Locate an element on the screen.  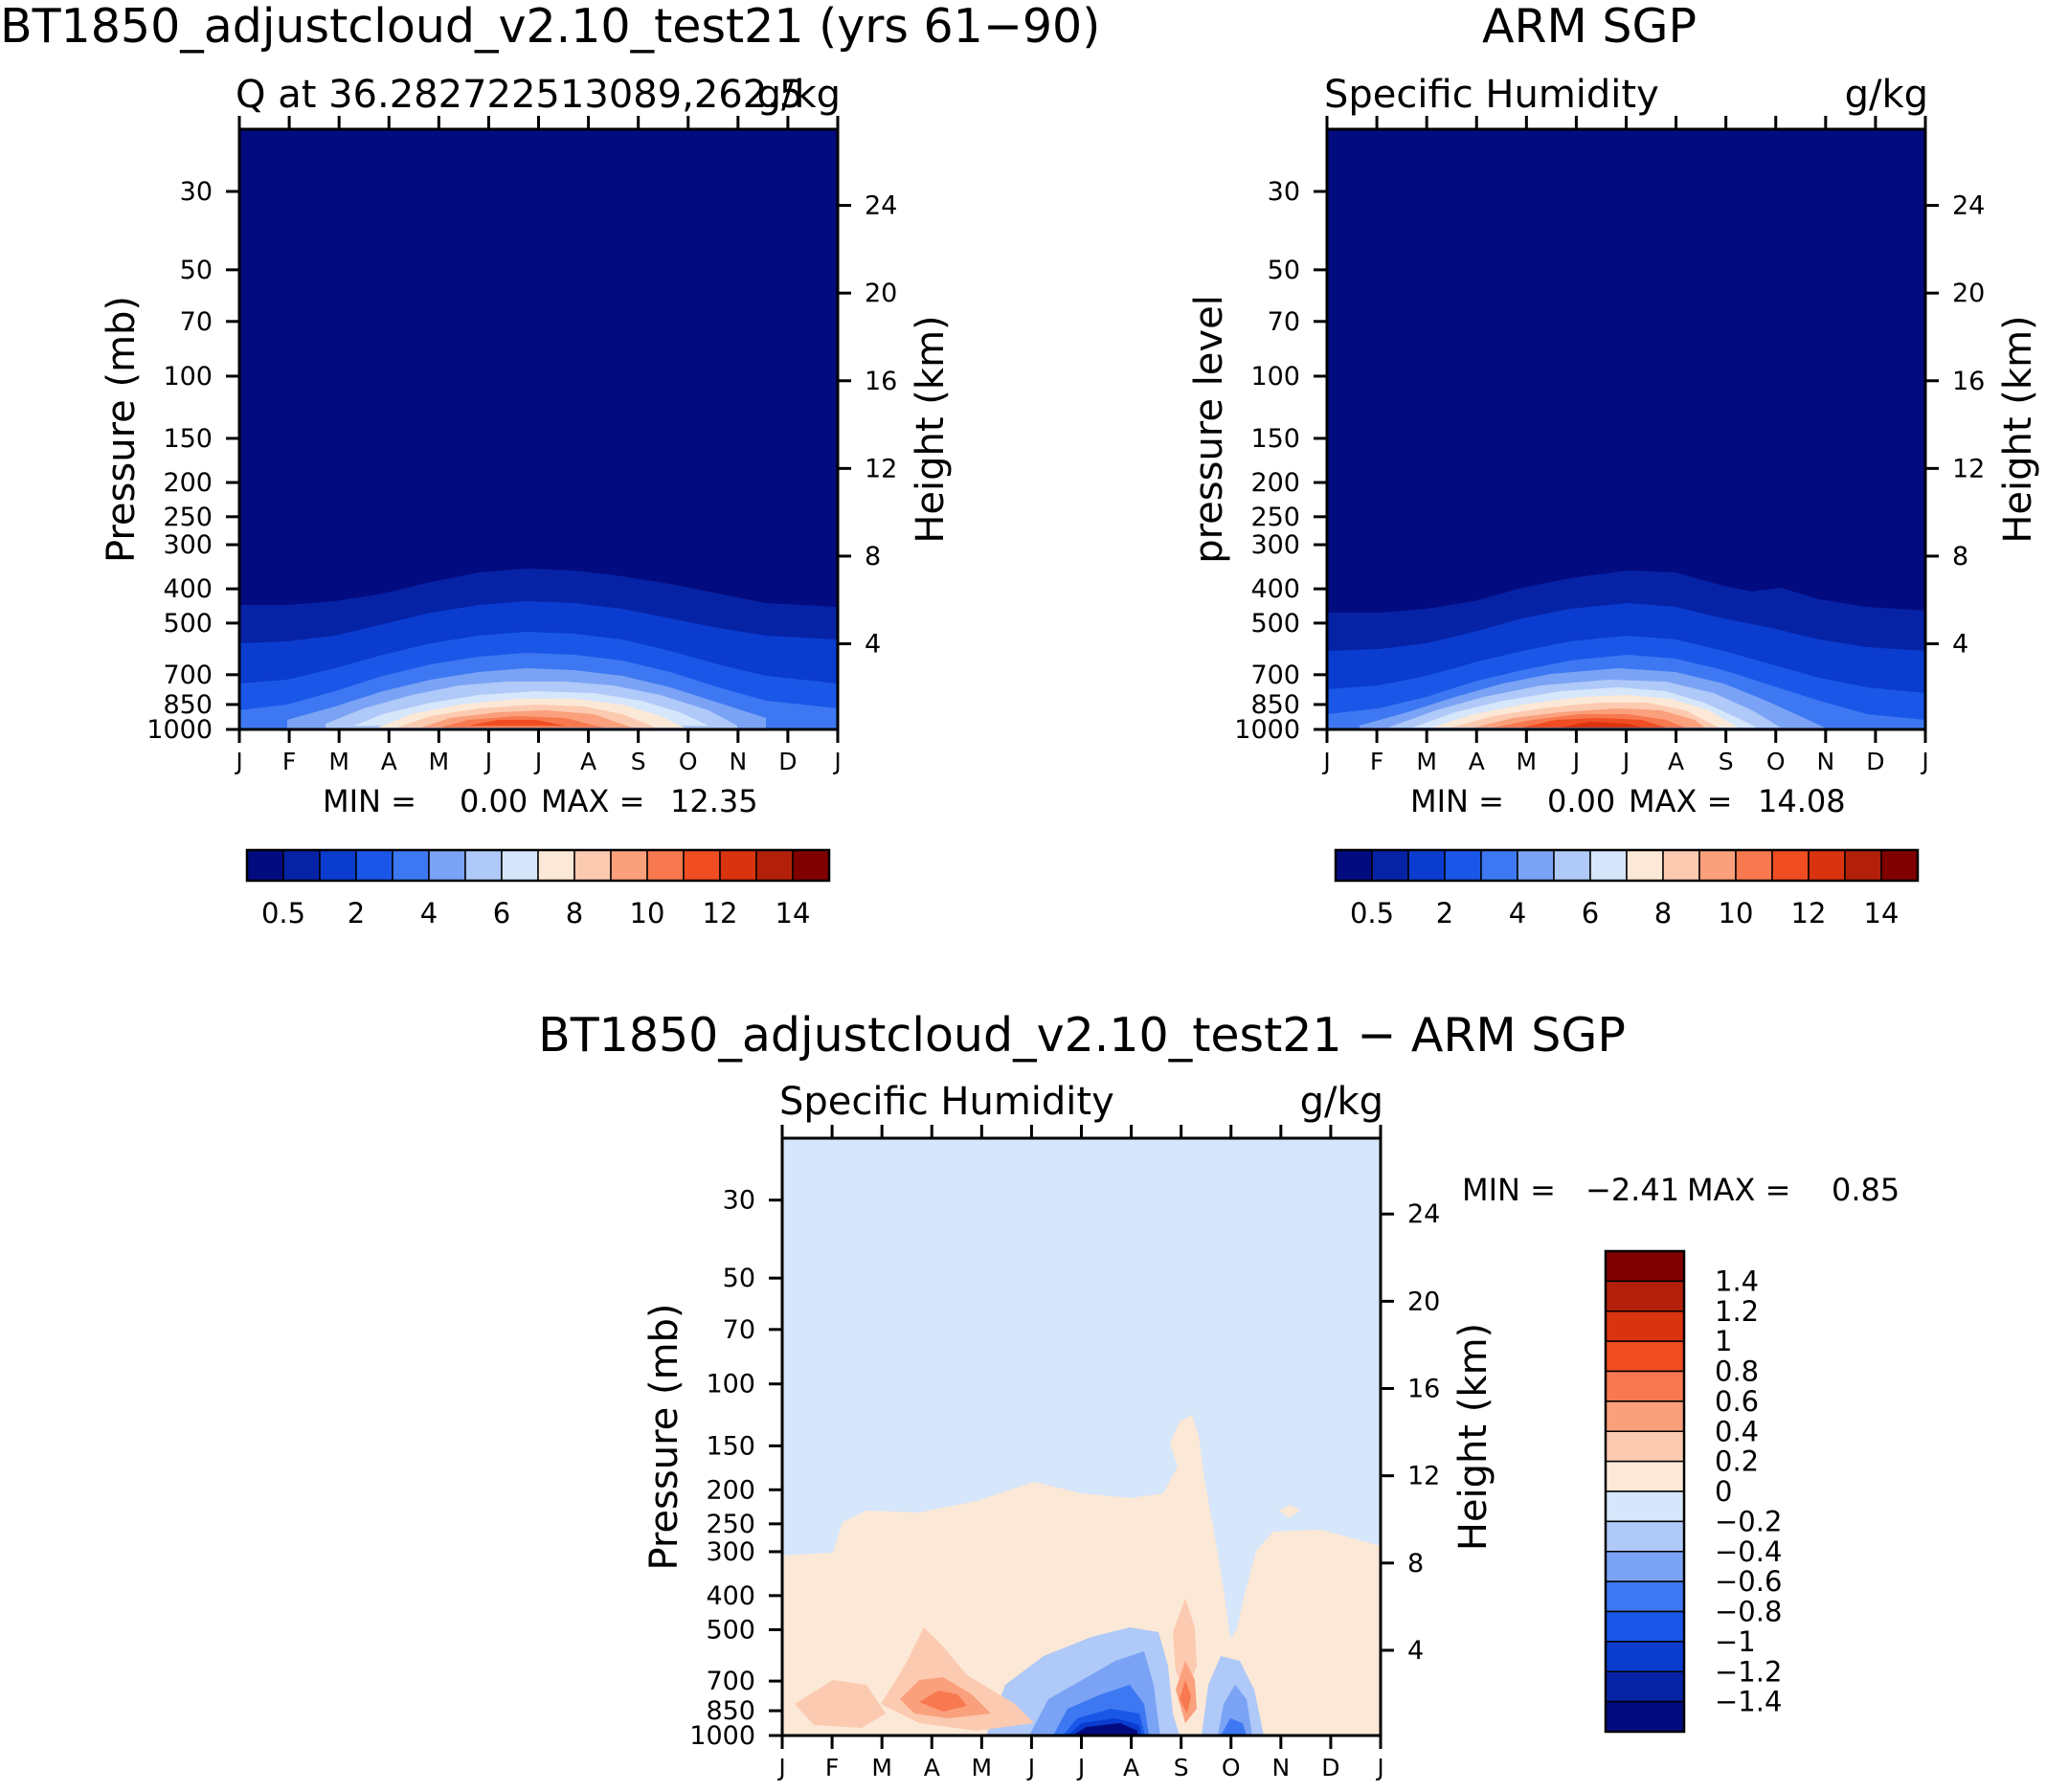
panel-obs-max-value: 14.08 is located at coordinates (1802, 801).